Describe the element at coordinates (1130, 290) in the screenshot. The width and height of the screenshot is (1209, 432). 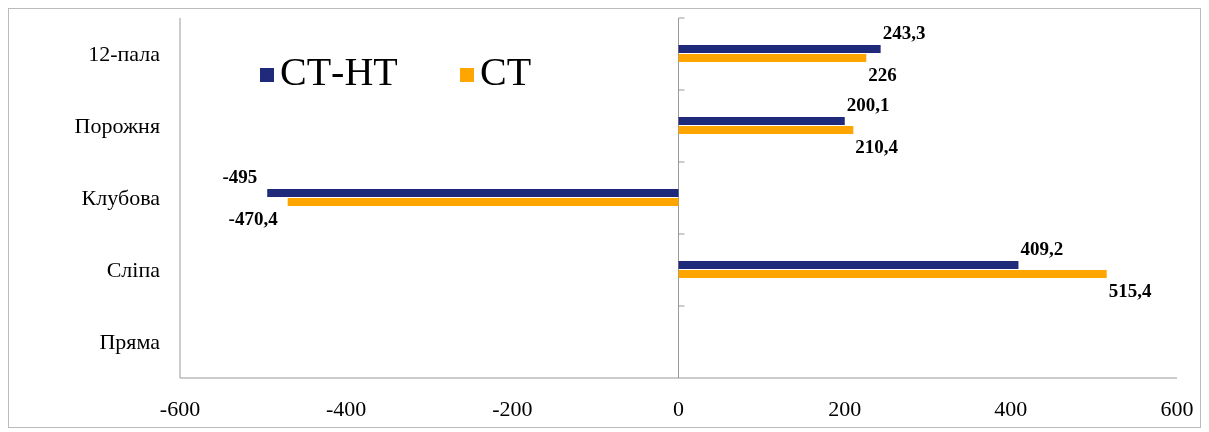
I see `data-label: 515,4` at that location.